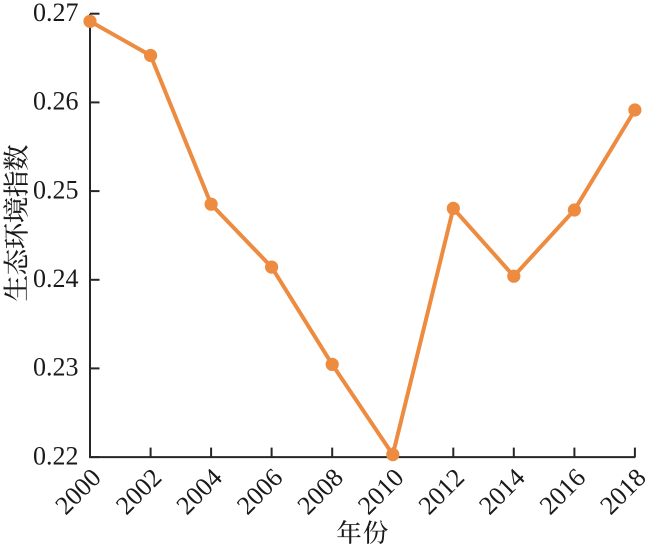  What do you see at coordinates (56, 278) in the screenshot?
I see `svg-text: 0.24` at bounding box center [56, 278].